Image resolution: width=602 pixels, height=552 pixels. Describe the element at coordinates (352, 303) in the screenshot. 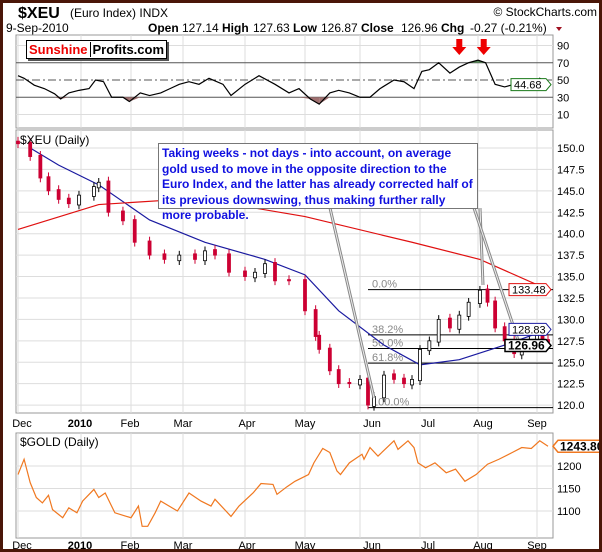

I see `annotation-pointer-highlight` at that location.